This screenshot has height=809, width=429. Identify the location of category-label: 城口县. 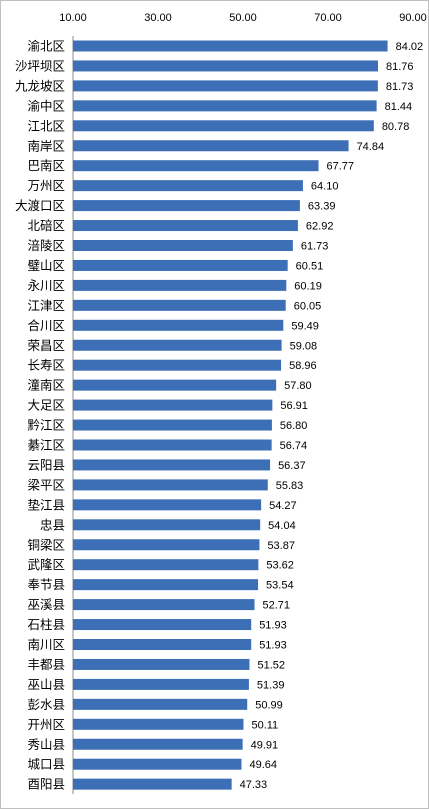
(46, 765).